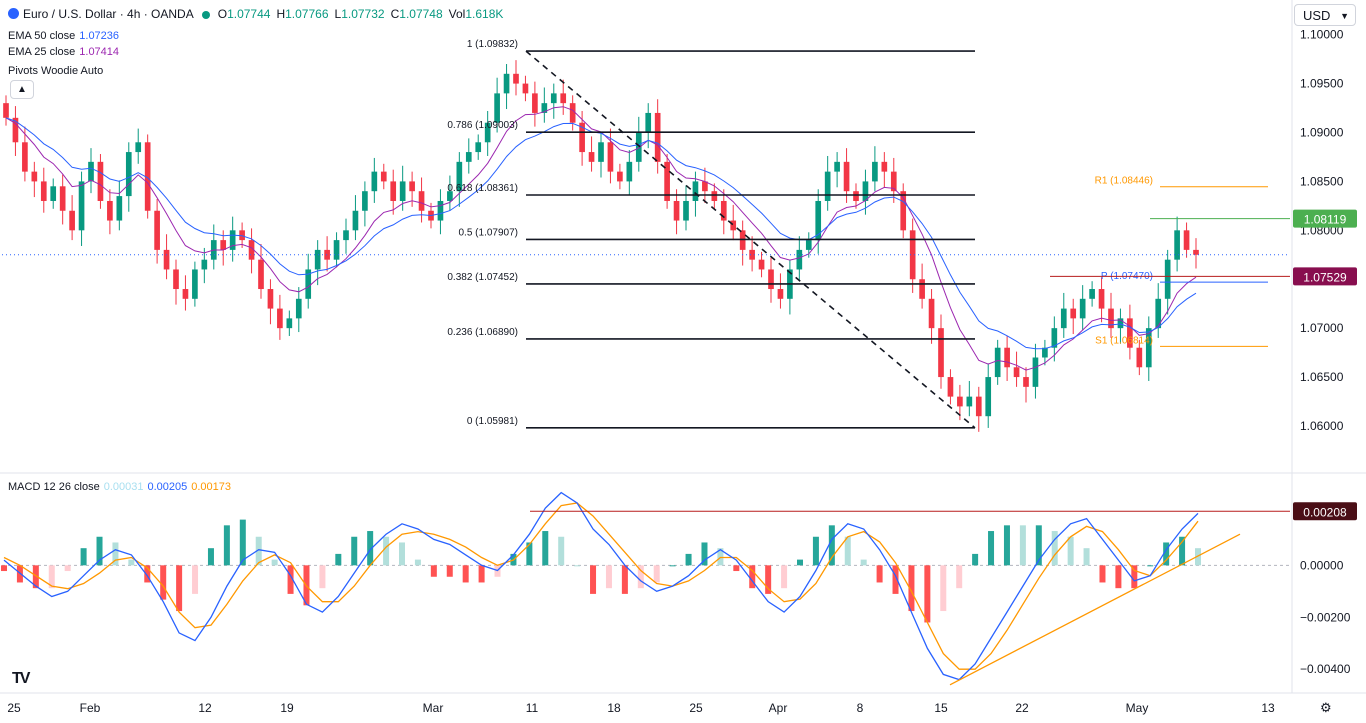 The height and width of the screenshot is (723, 1366). What do you see at coordinates (1322, 377) in the screenshot?
I see `price-tick-label: 1.06500` at bounding box center [1322, 377].